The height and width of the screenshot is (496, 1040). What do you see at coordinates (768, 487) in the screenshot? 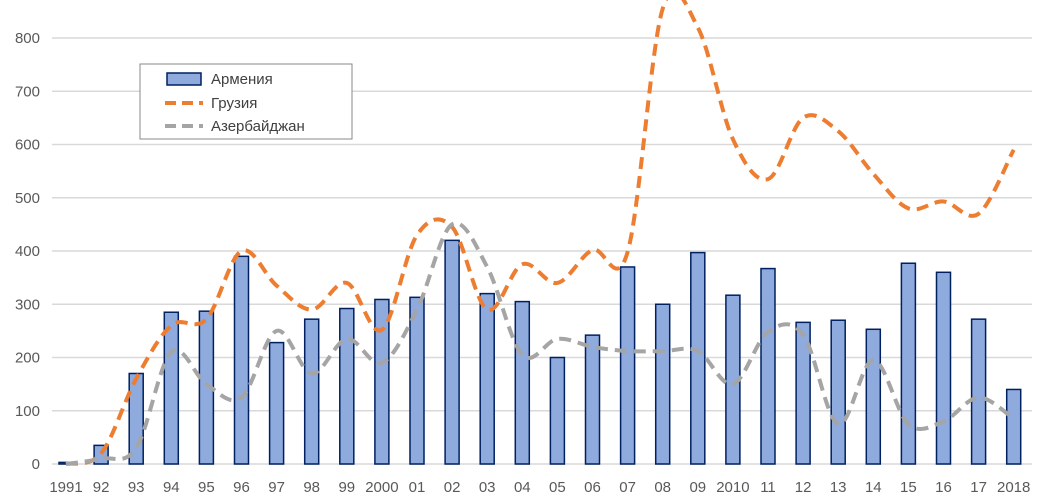
I see `x-tick-label: 11` at bounding box center [768, 487].